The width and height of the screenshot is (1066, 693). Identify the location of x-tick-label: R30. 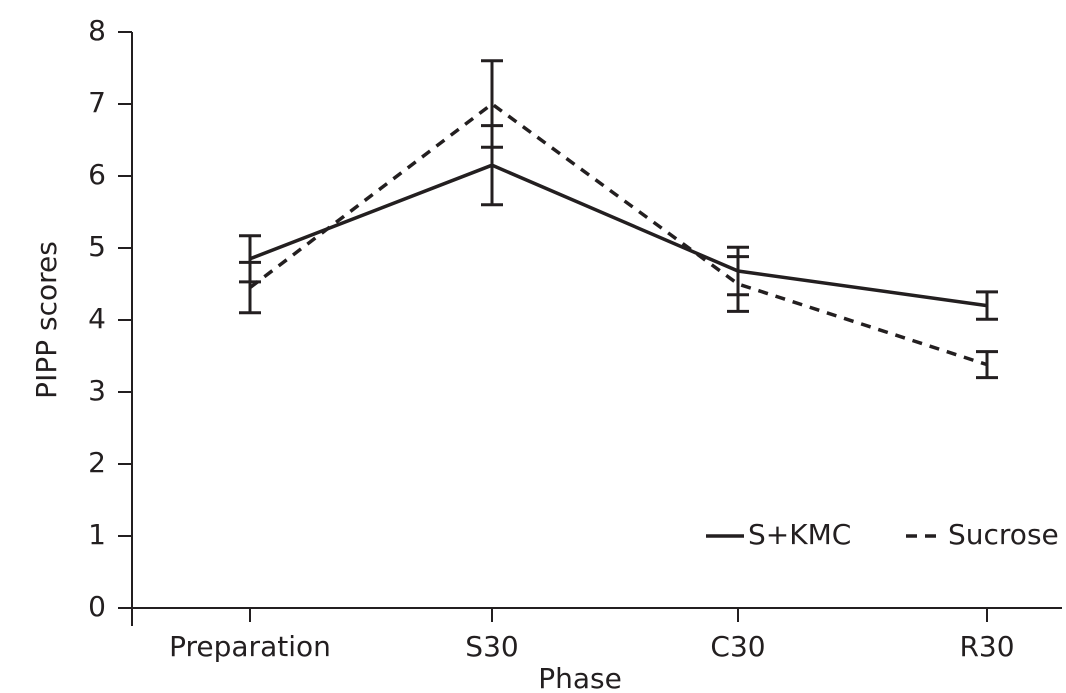
(986, 646).